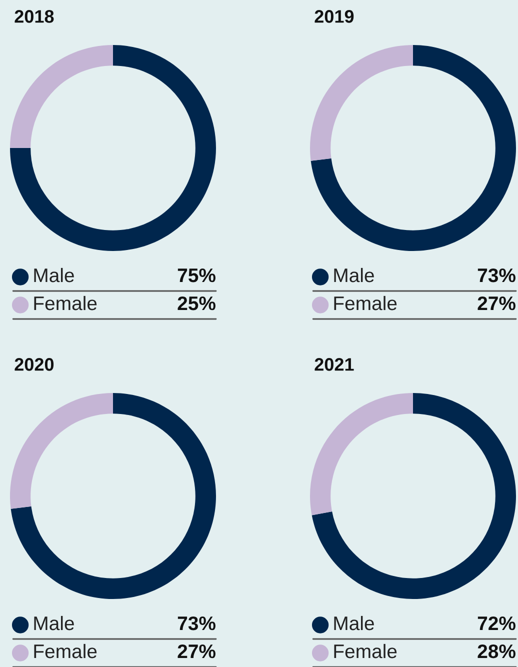 This screenshot has height=667, width=518. What do you see at coordinates (34, 364) in the screenshot?
I see `chart-title: 2020` at bounding box center [34, 364].